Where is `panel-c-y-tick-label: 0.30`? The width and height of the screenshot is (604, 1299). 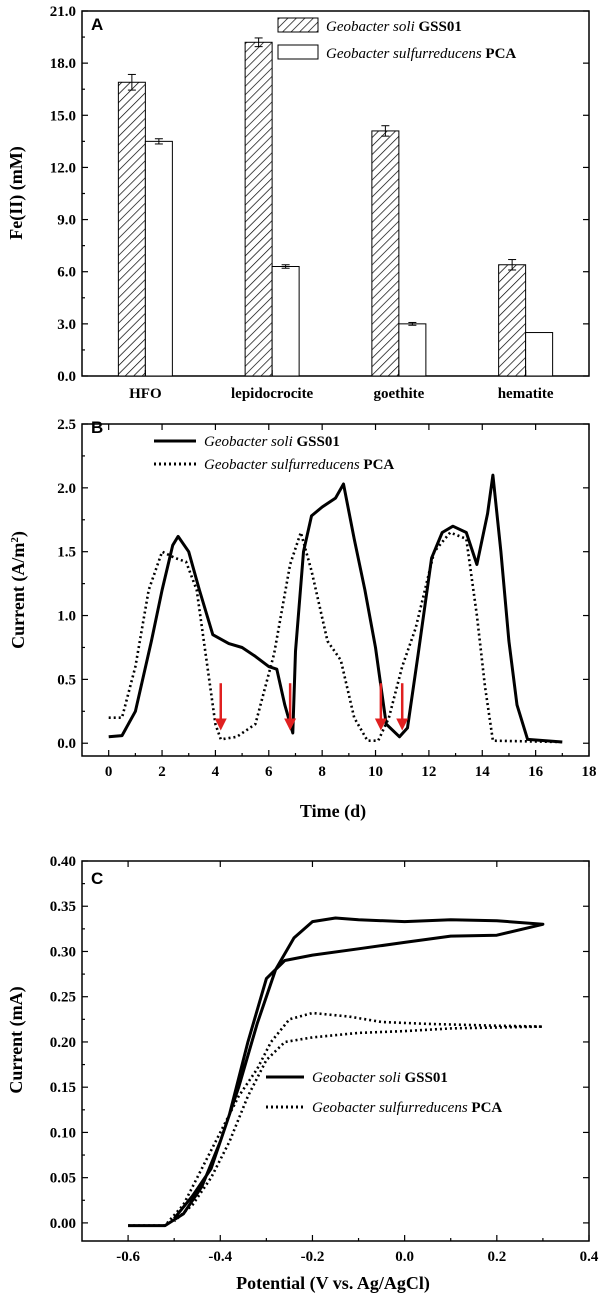 panel-c-y-tick-label: 0.30 is located at coordinates (63, 952).